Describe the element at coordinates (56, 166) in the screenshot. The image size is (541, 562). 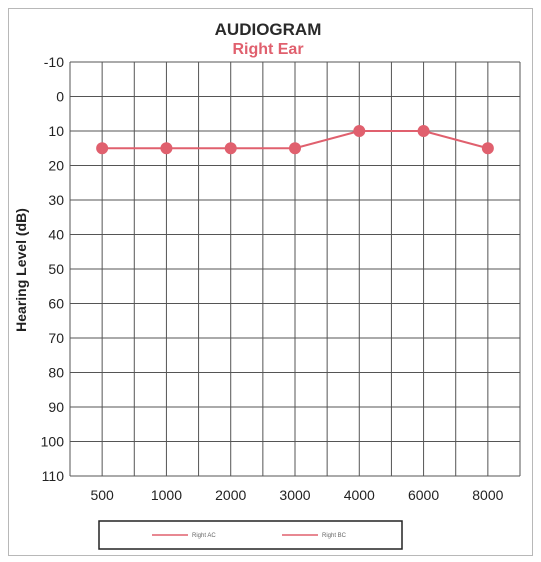
I see `y-tick-label: 20` at that location.